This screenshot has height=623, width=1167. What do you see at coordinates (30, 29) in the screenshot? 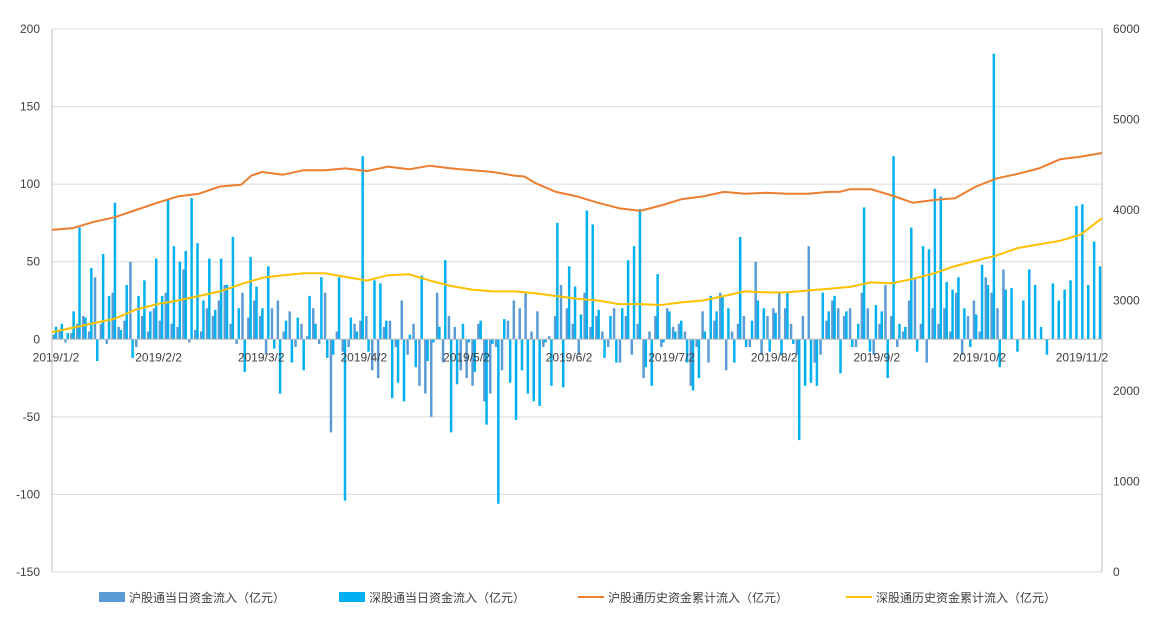
I see `y-left-tick-label: 200` at bounding box center [30, 29].